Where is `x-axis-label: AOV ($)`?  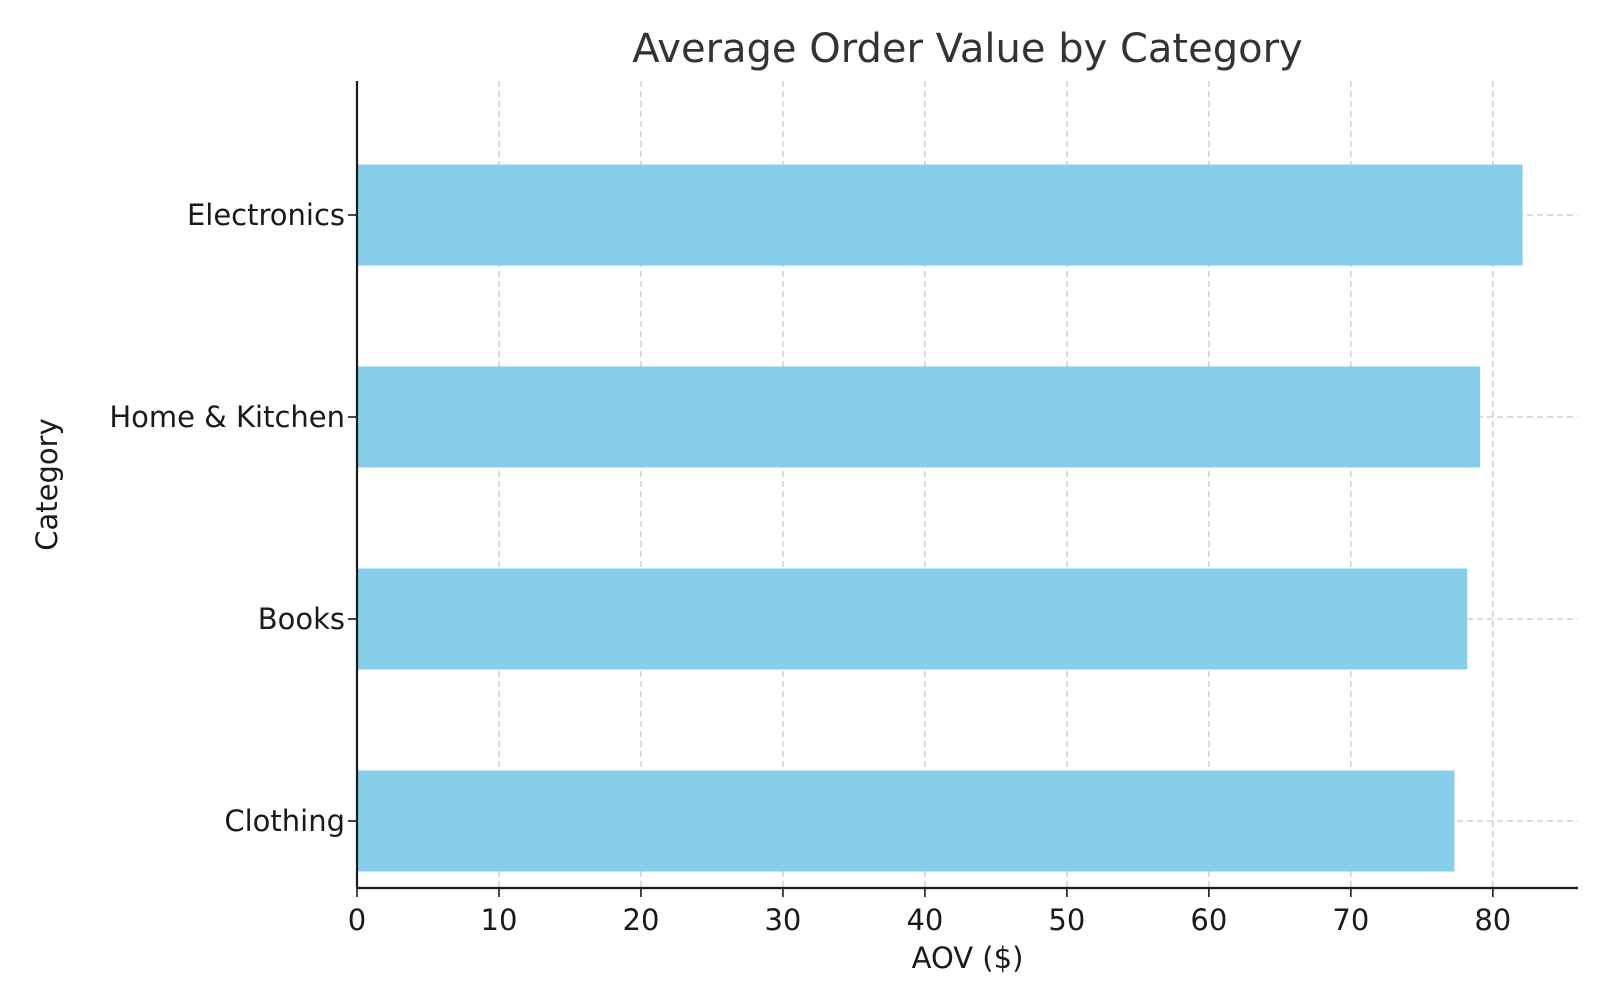
x-axis-label: AOV ($) is located at coordinates (968, 958).